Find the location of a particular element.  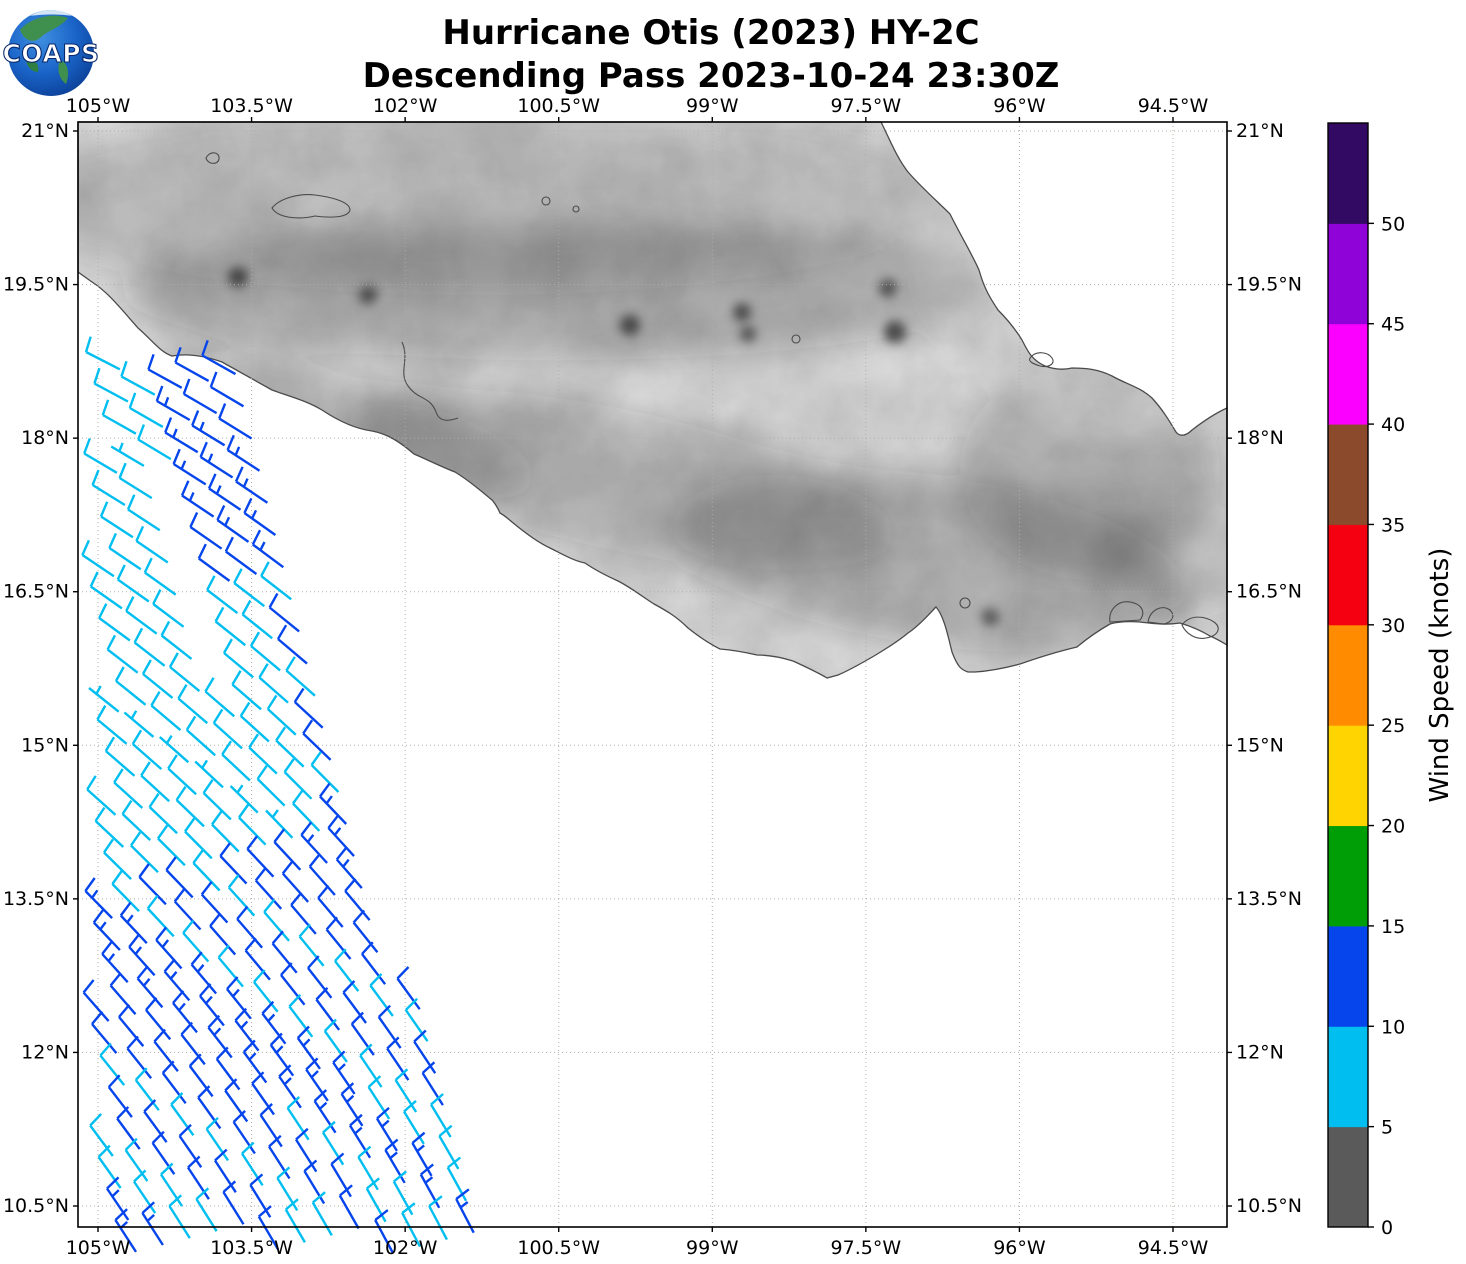

y-tick-label-left: 16.5°N is located at coordinates (36, 592).